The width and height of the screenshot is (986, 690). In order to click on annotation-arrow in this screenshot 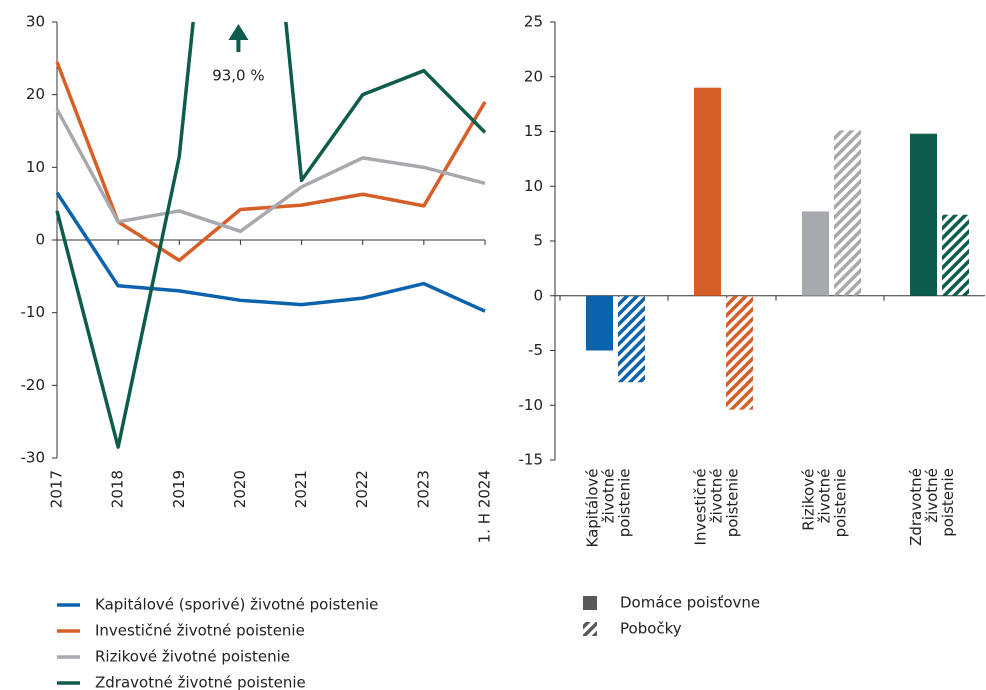, I will do `click(238, 32)`.